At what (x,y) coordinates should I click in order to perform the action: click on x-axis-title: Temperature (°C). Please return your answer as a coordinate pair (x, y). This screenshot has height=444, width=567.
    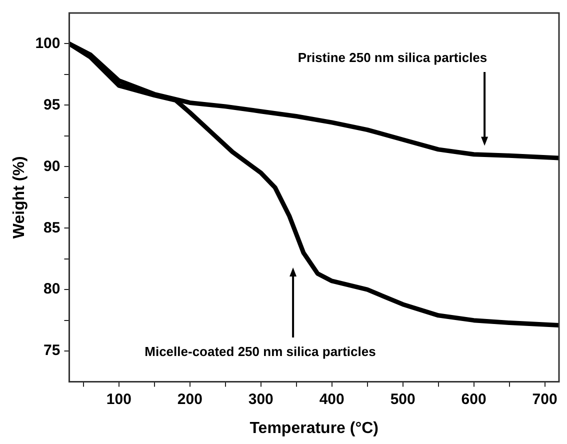
    Looking at the image, I should click on (314, 428).